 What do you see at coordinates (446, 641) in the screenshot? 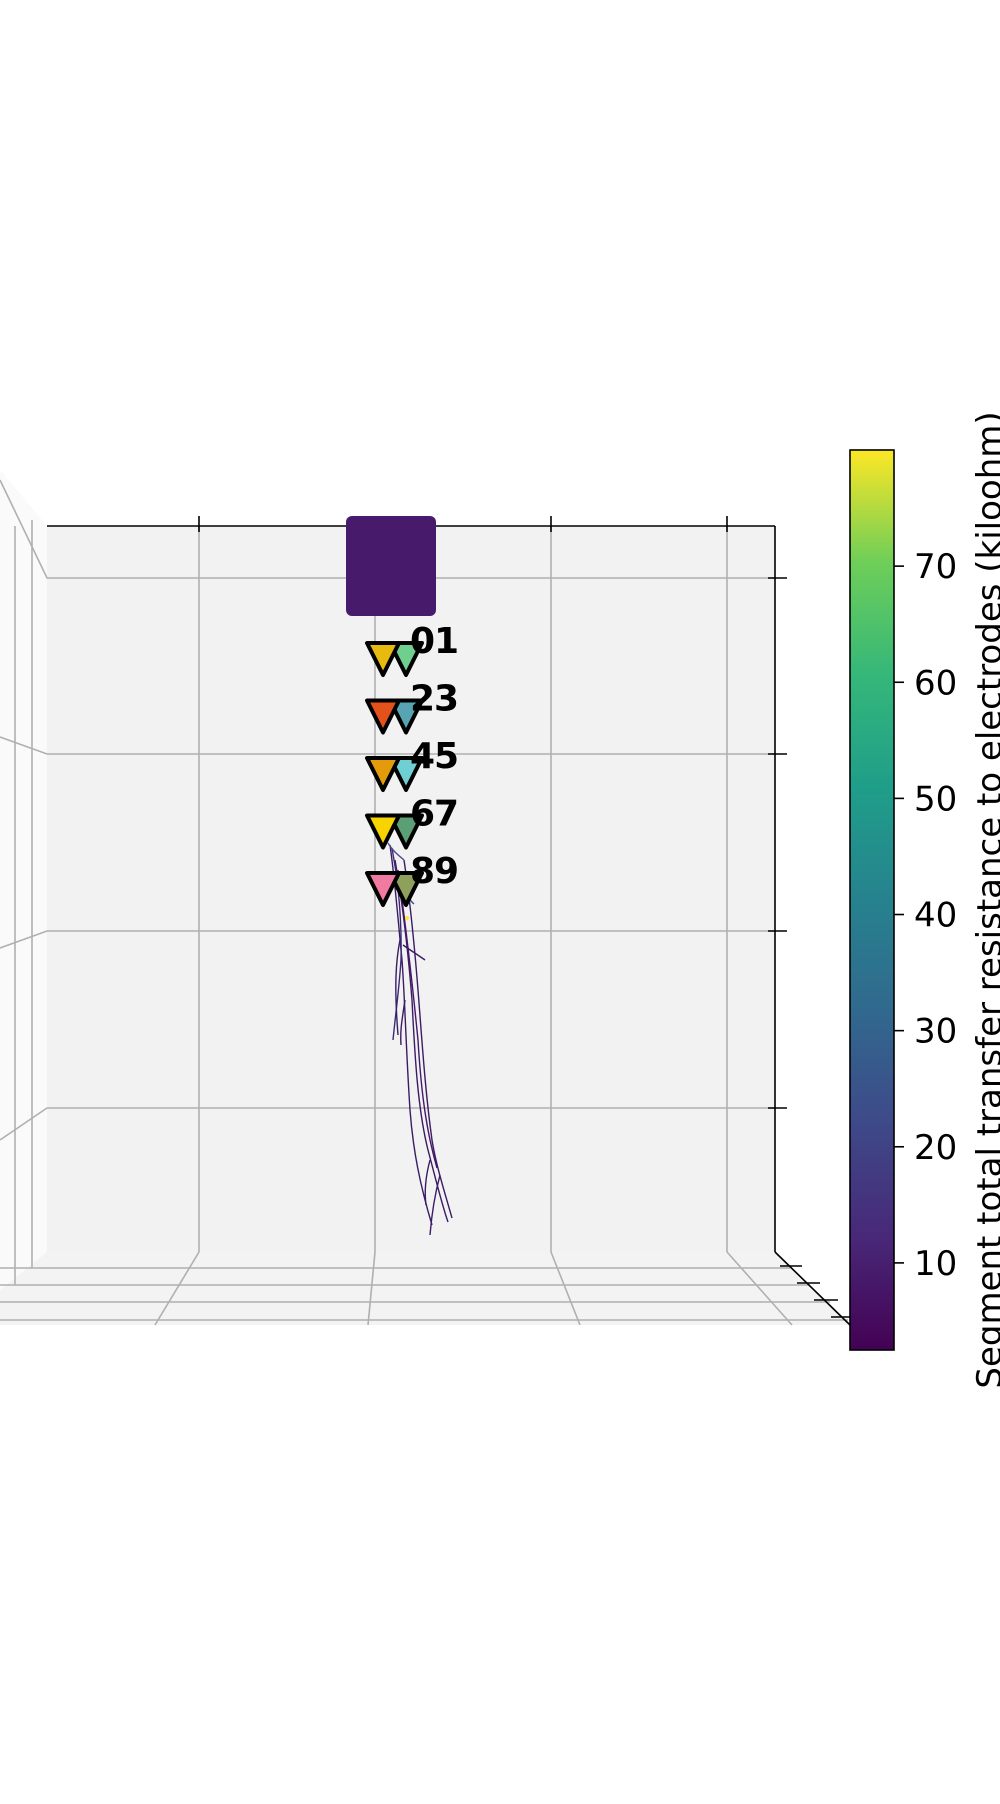
I see `electrode-1-label: 1` at bounding box center [446, 641].